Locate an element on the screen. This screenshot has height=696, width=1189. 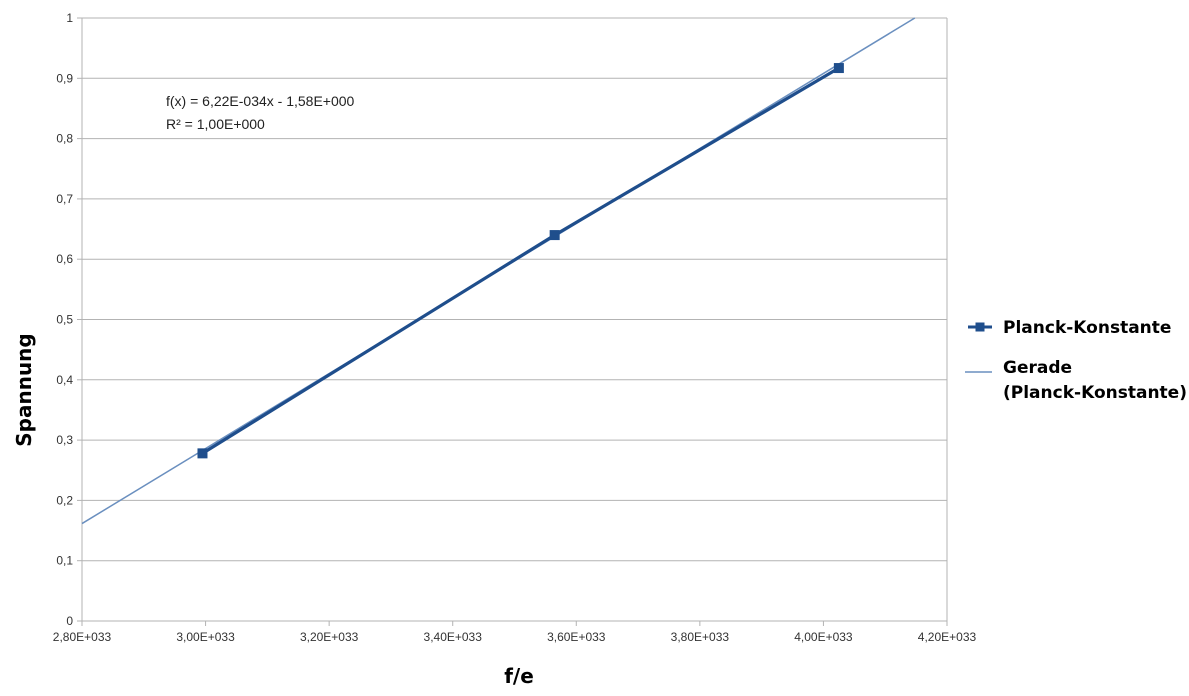
y-tick-label: 0,5 is located at coordinates (64, 320).